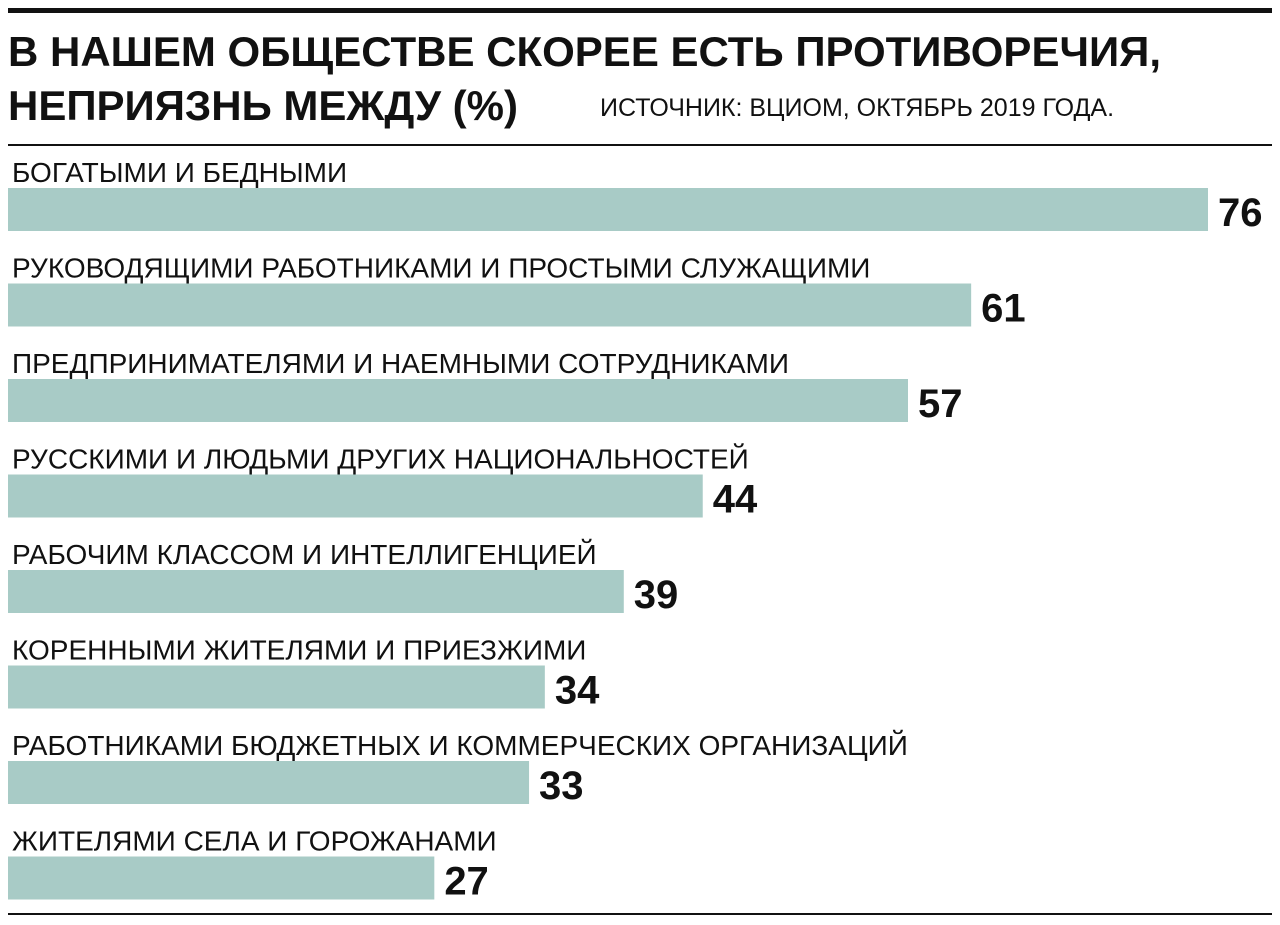 This screenshot has width=1280, height=925. Describe the element at coordinates (640, 914) in the screenshot. I see `bottom-rule` at that location.